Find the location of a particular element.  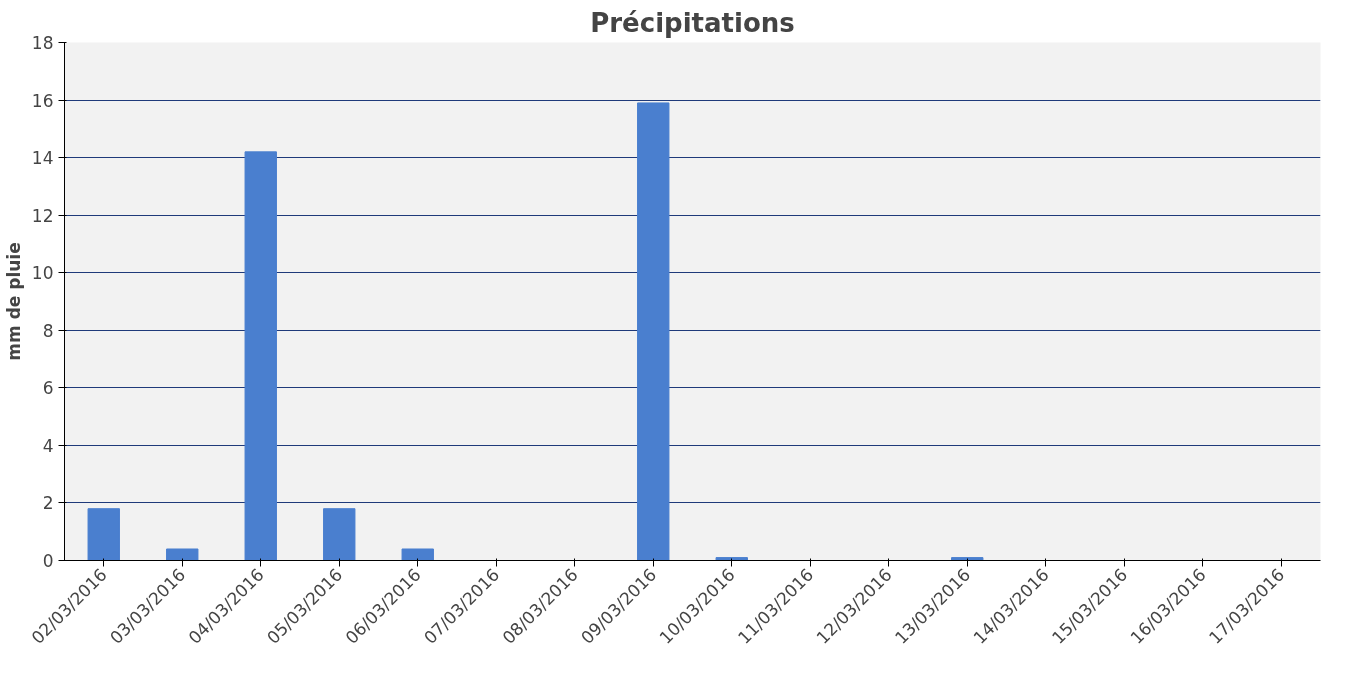

y-tick-label: 14 is located at coordinates (42, 158).